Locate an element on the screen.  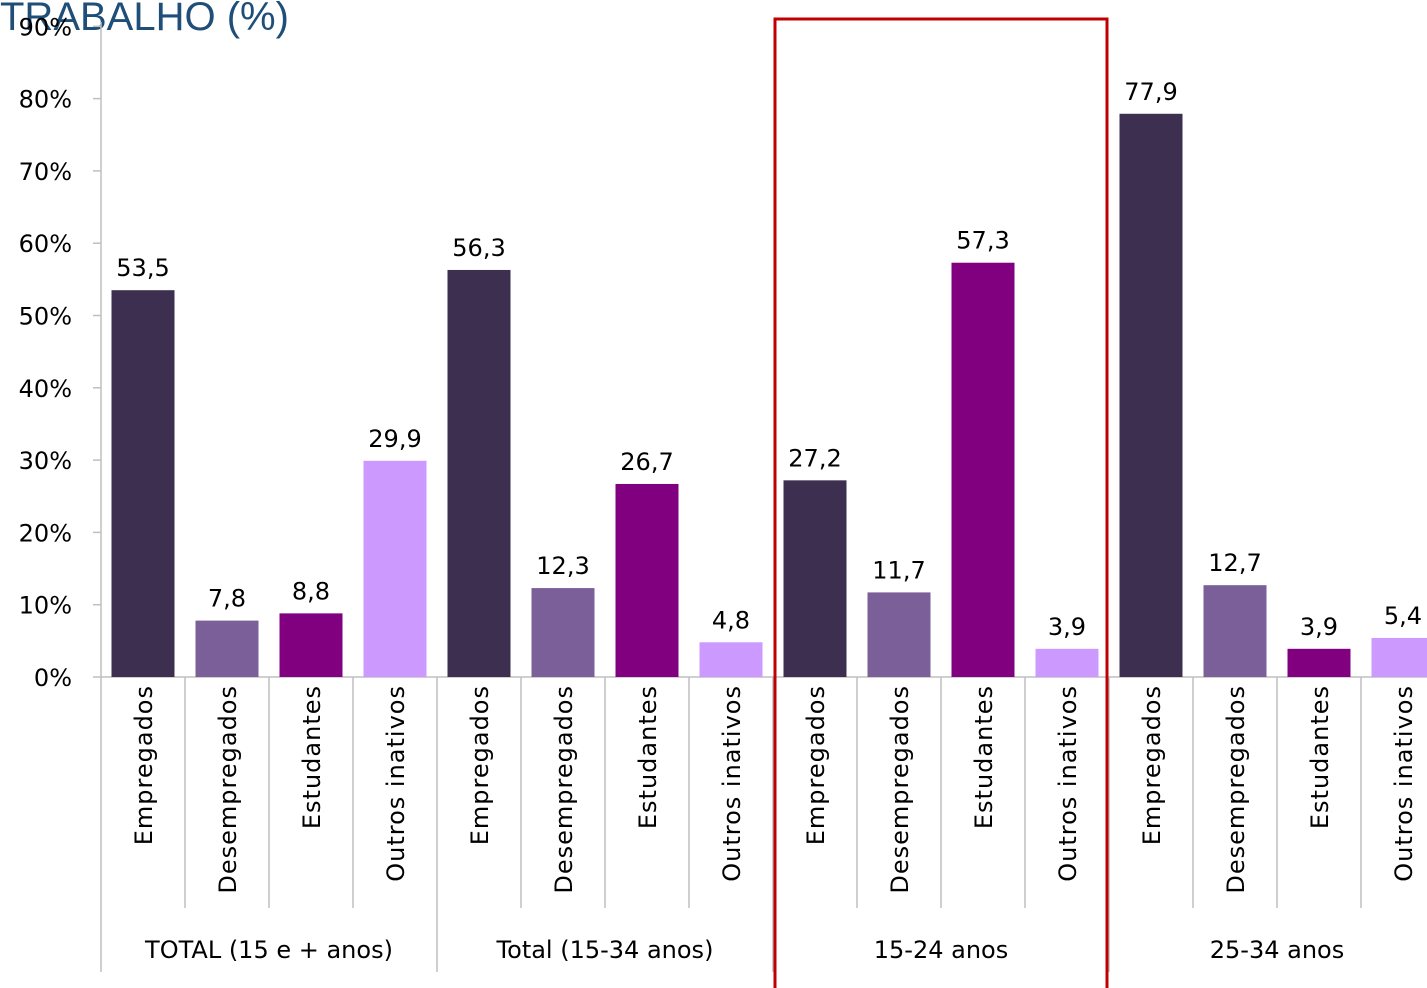
data-label: 53,5 is located at coordinates (142, 268).